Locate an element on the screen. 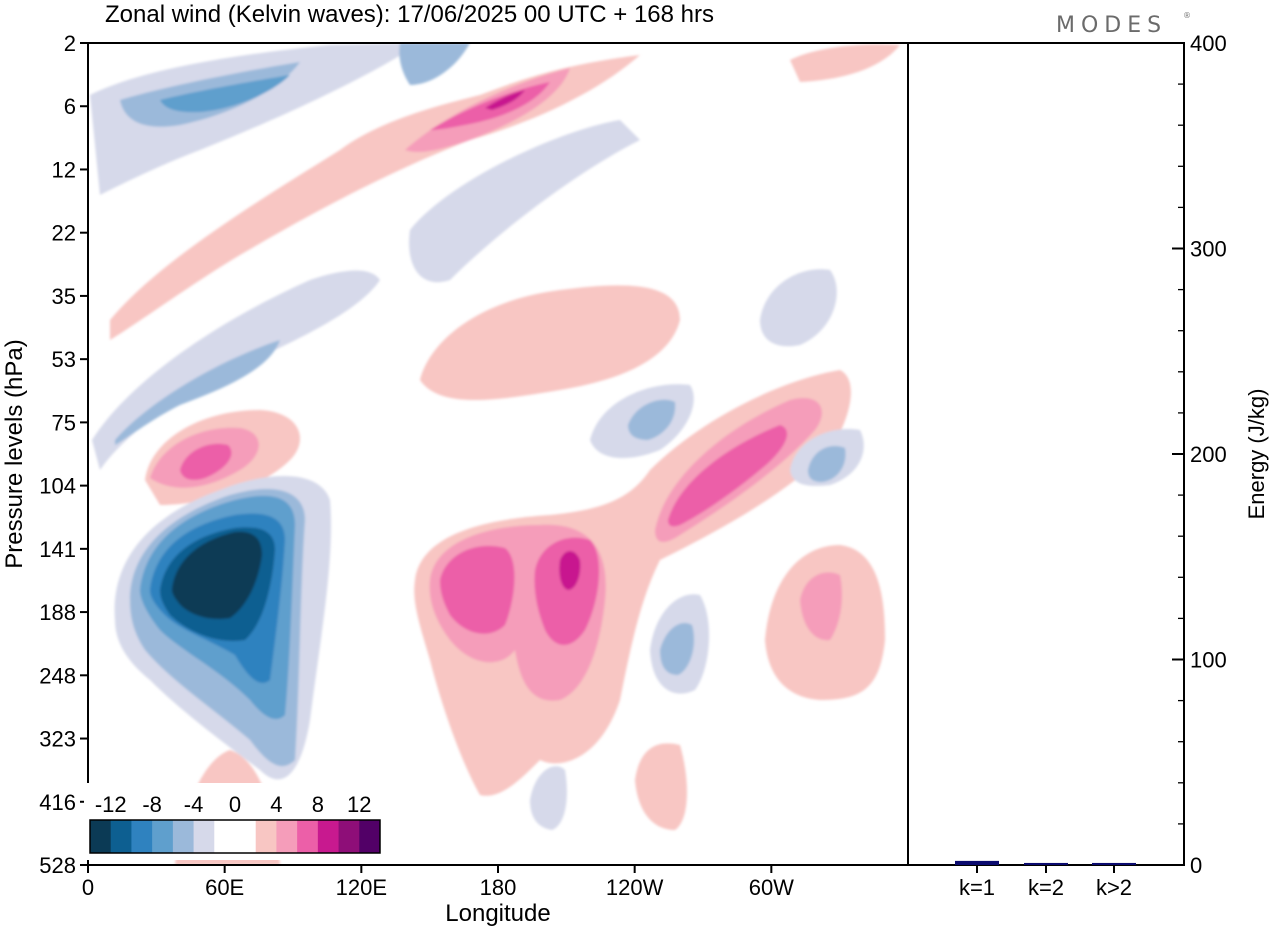  pressure-axis: 2 6 12 22 35 53 75 104 141 188 248 323 416 528 is located at coordinates (63, 454).